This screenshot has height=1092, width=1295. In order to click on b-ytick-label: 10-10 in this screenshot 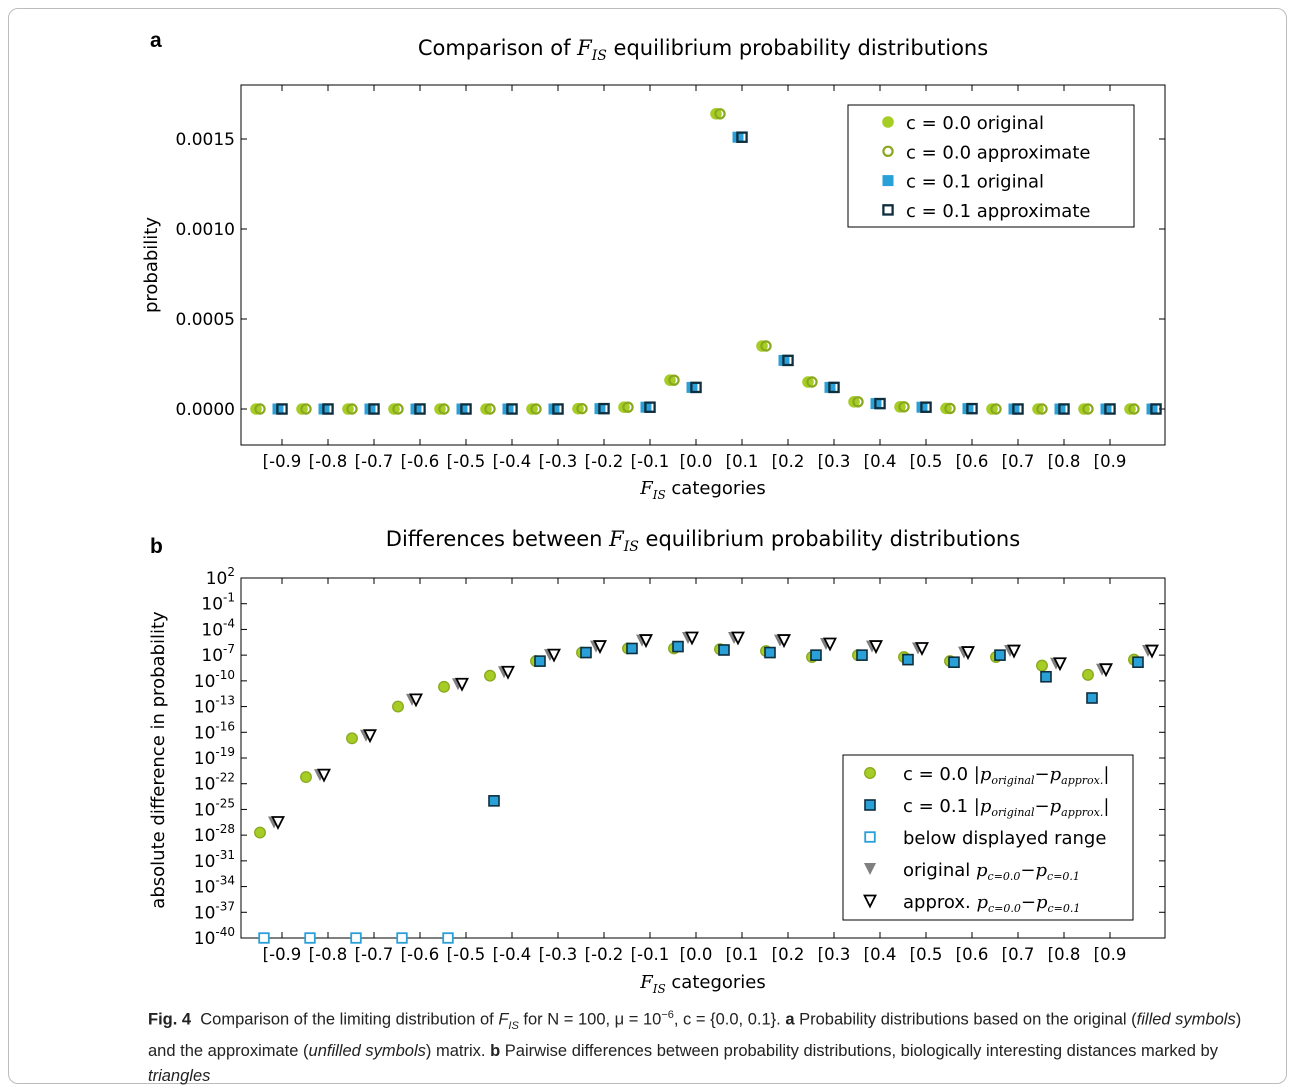, I will do `click(214, 680)`.